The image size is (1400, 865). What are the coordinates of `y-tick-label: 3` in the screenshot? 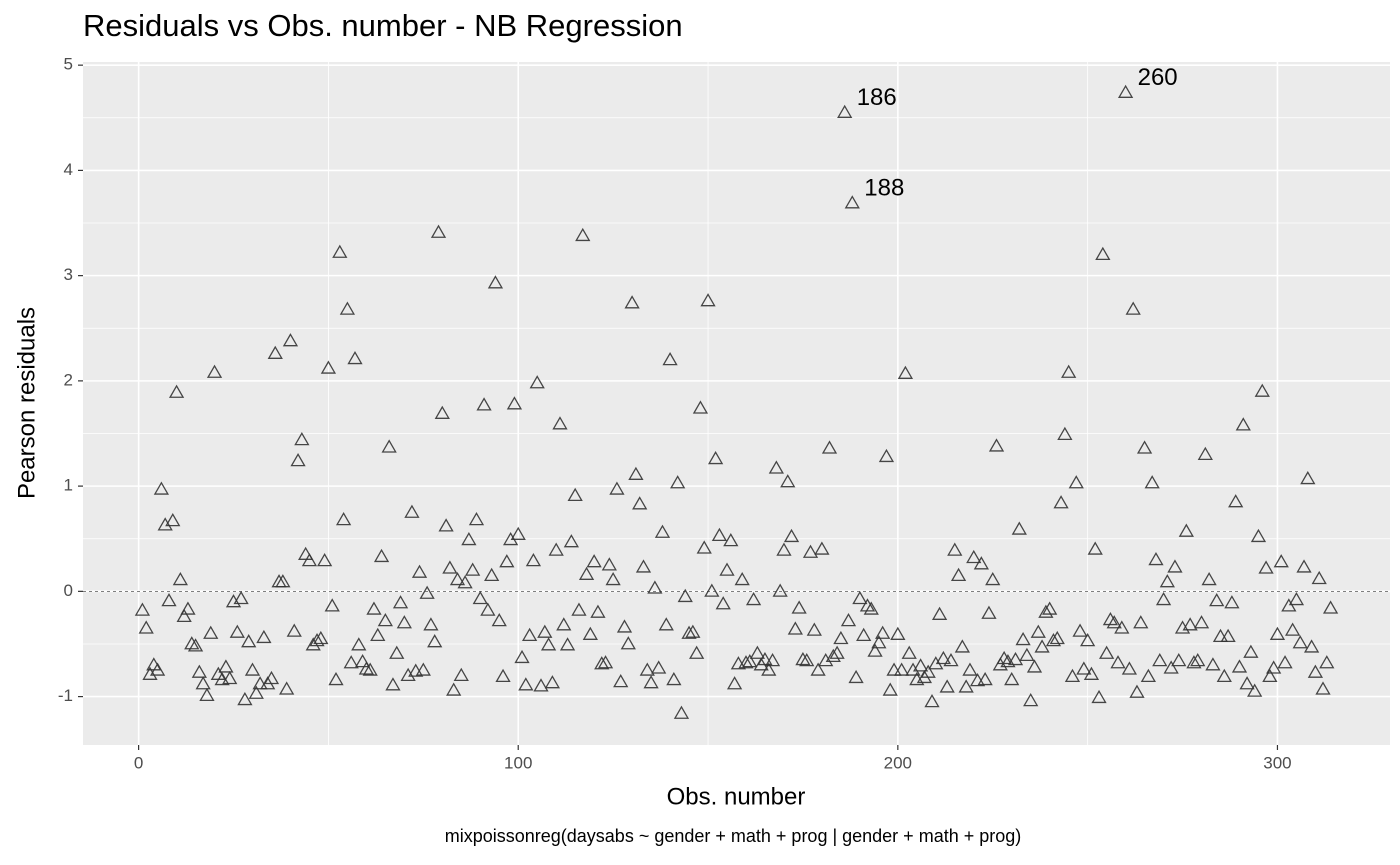 It's located at (68, 274).